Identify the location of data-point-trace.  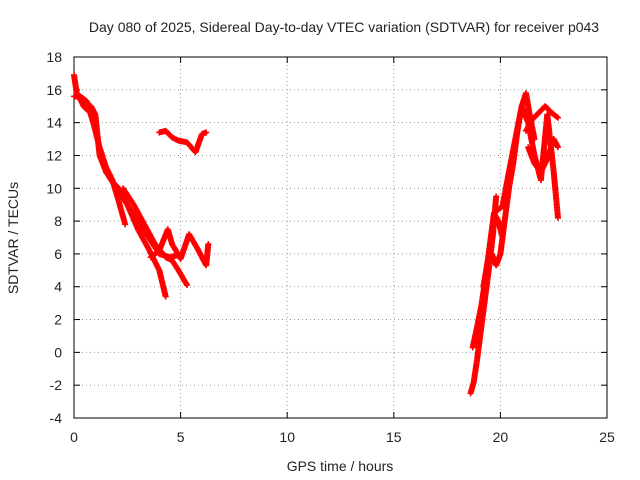
(556, 116).